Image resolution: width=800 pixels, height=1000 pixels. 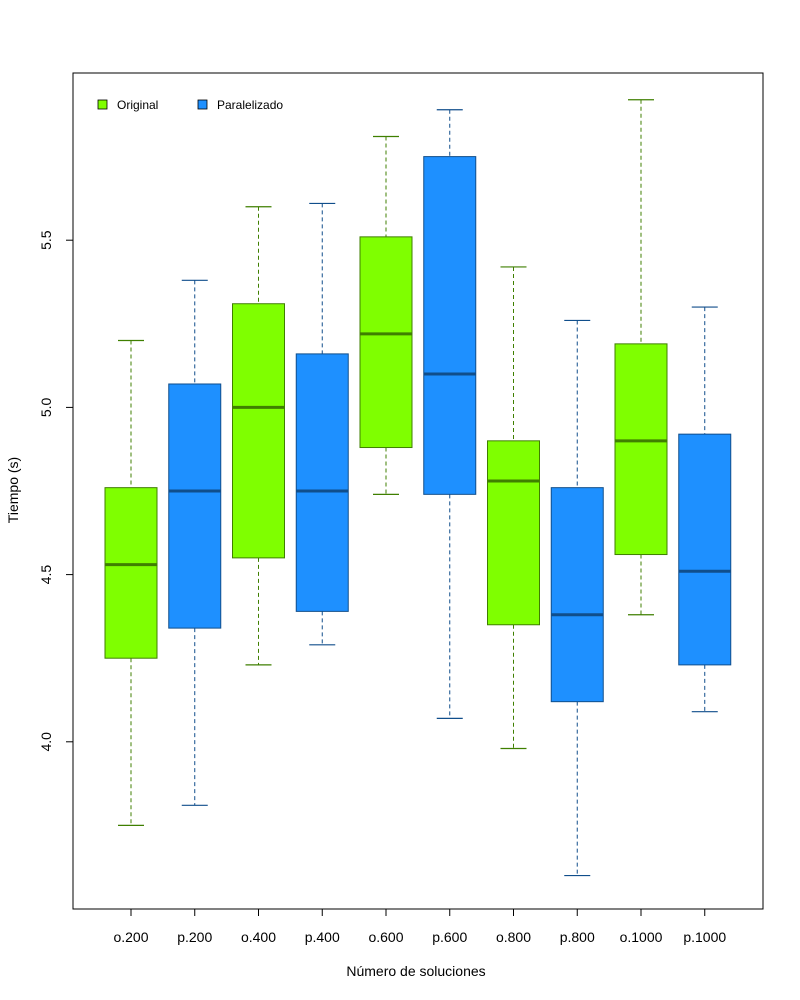 I want to click on x-tick-label: o.1000, so click(x=641, y=937).